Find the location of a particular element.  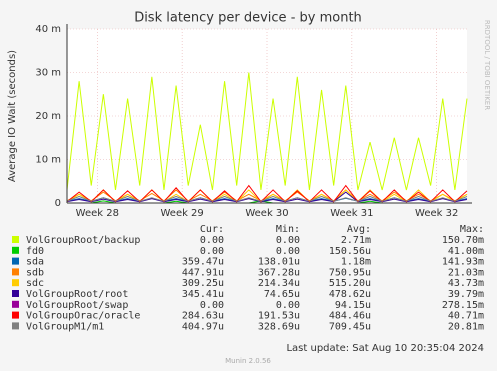

legend-label: VolGroupRoot/root is located at coordinates (77, 294).